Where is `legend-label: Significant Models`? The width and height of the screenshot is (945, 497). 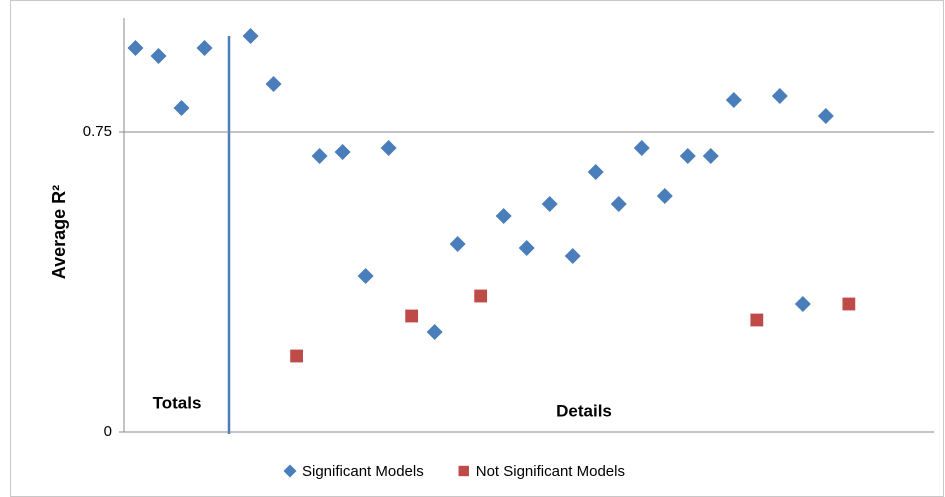 legend-label: Significant Models is located at coordinates (363, 471).